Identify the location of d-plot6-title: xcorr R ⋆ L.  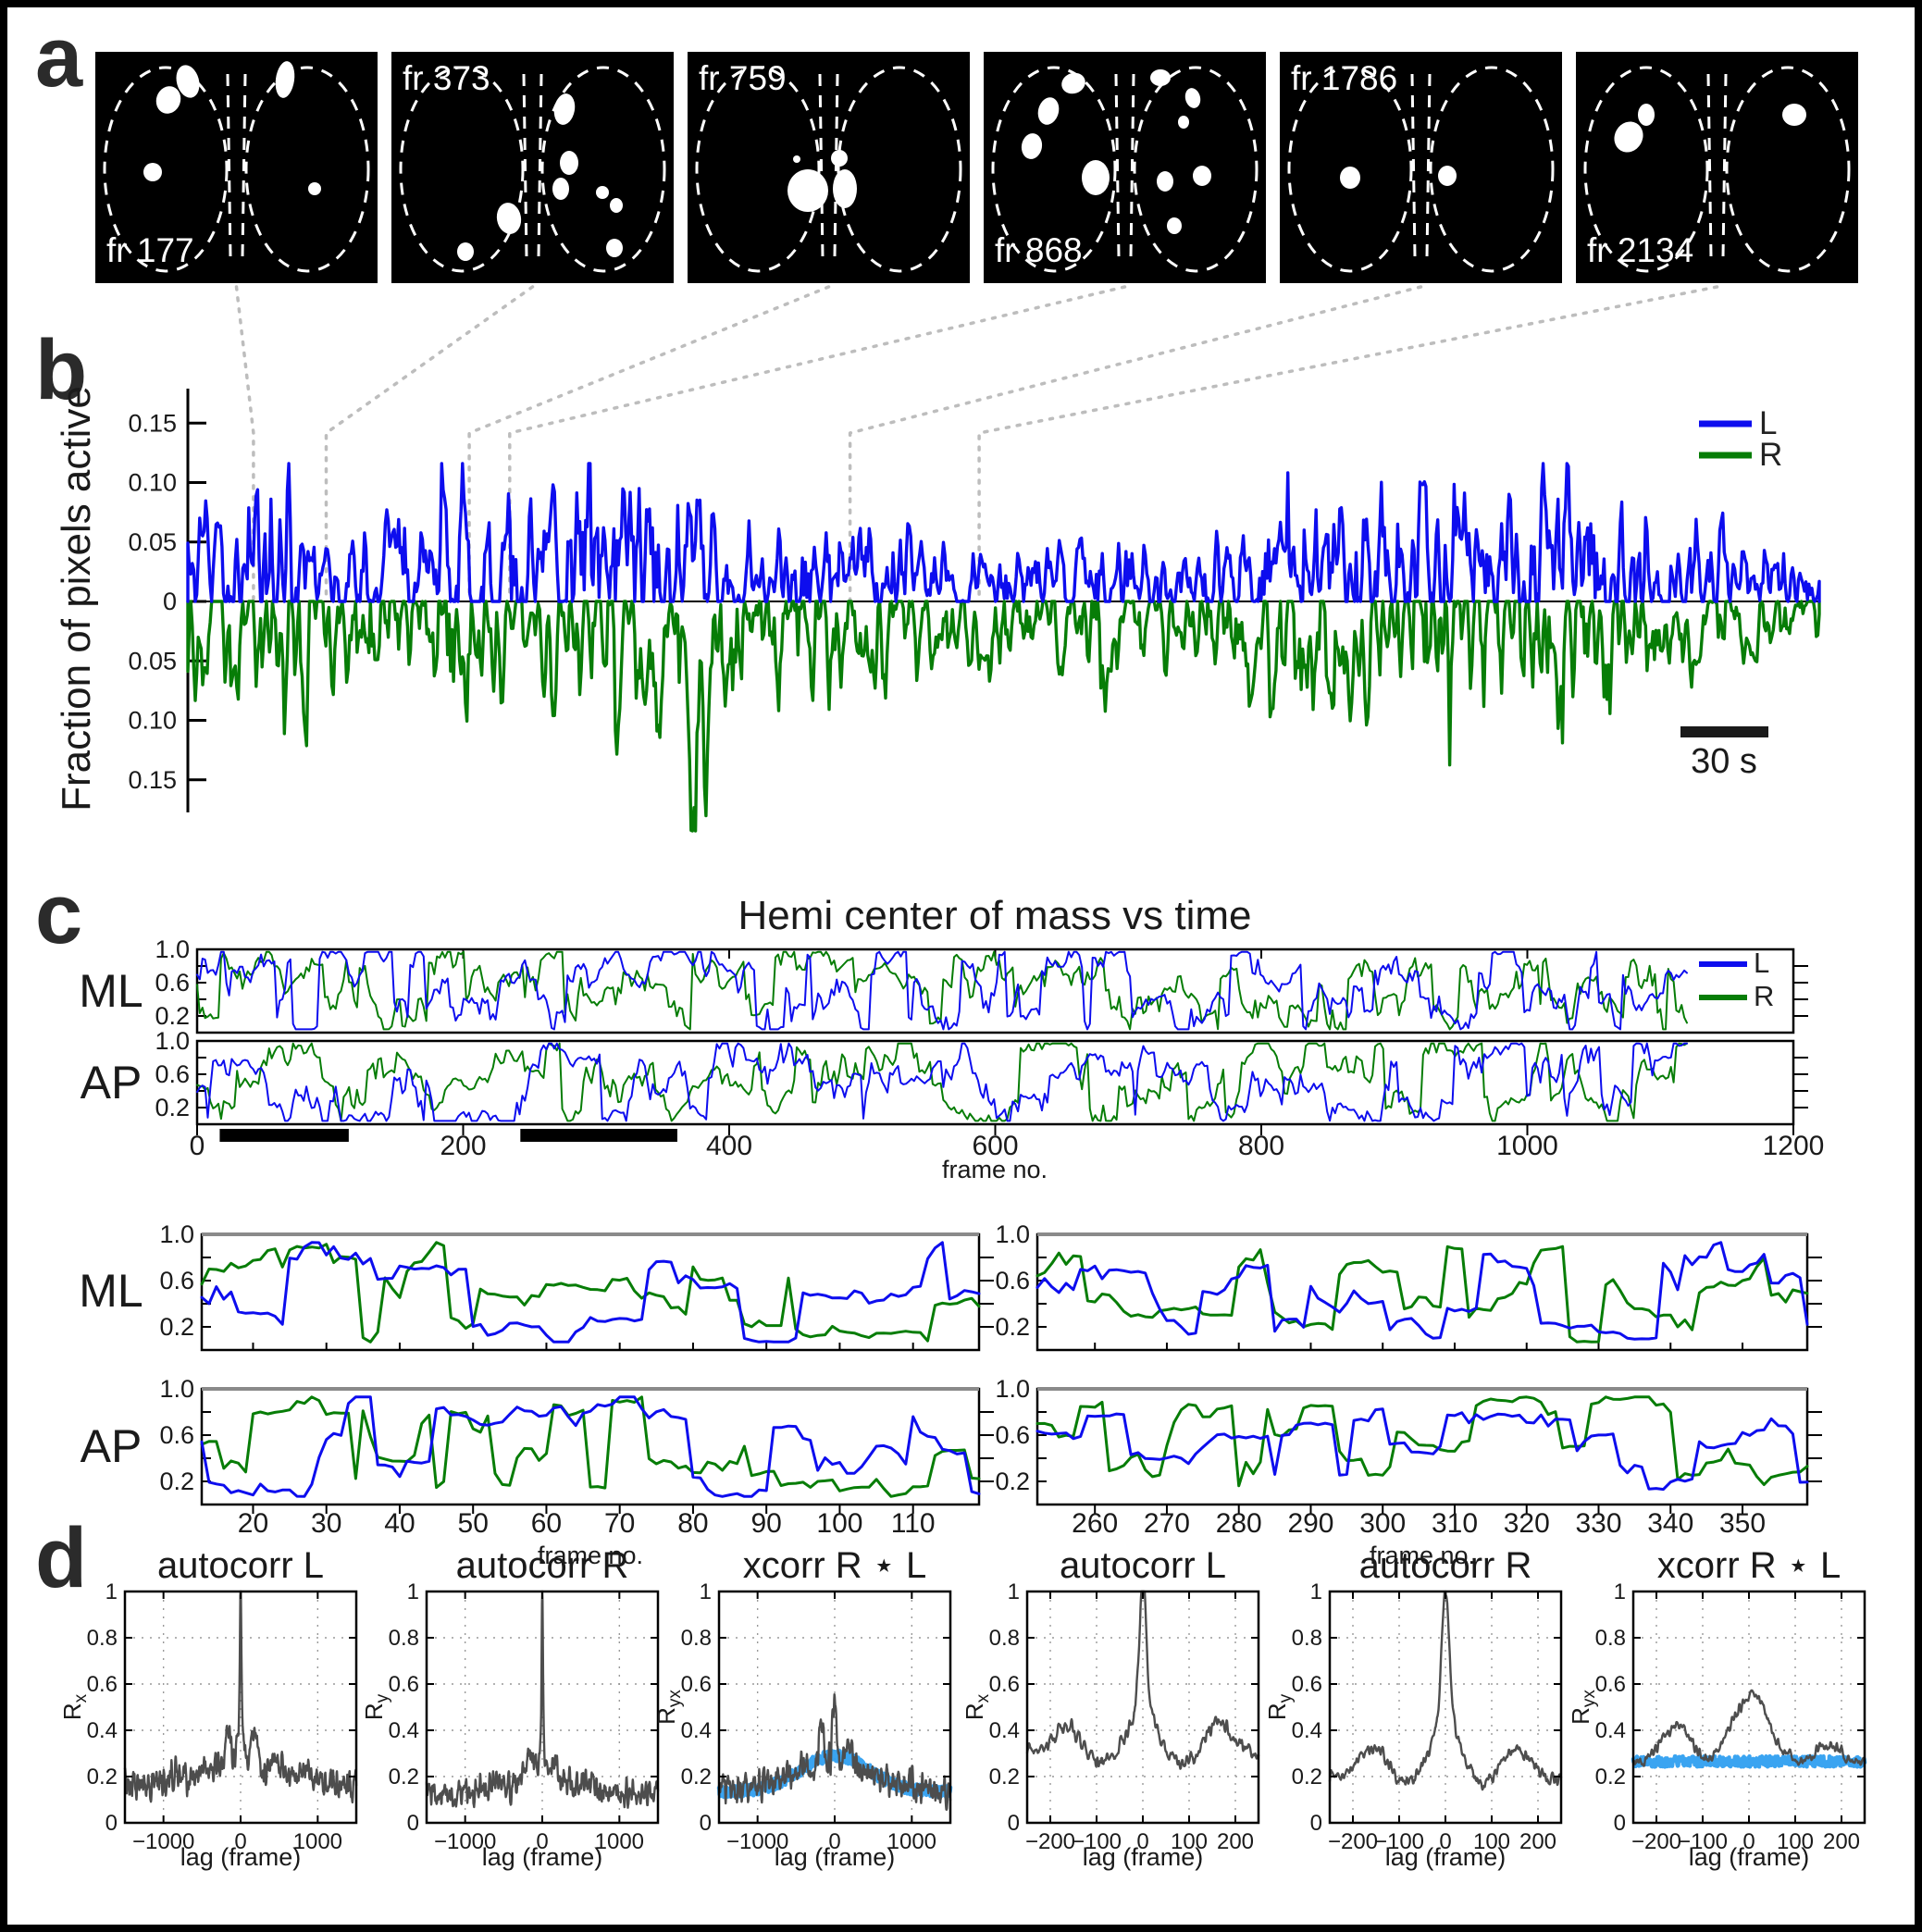
(1748, 1566).